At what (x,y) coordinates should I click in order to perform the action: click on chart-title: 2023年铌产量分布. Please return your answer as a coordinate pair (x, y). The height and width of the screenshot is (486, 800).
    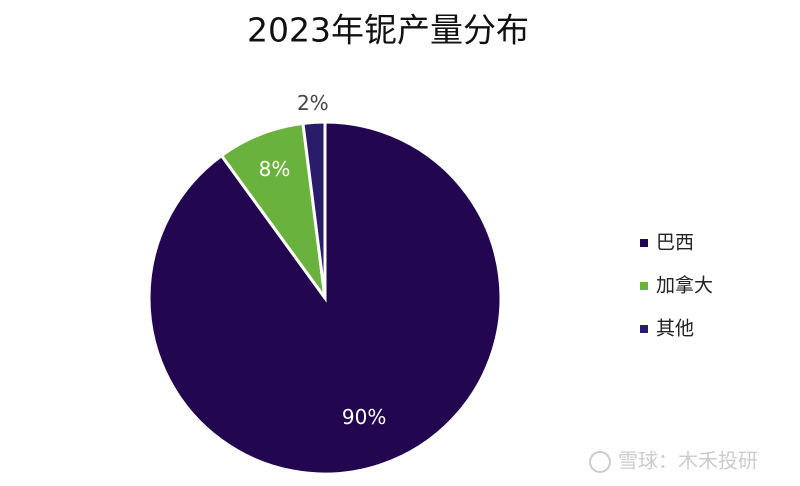
    Looking at the image, I should click on (388, 30).